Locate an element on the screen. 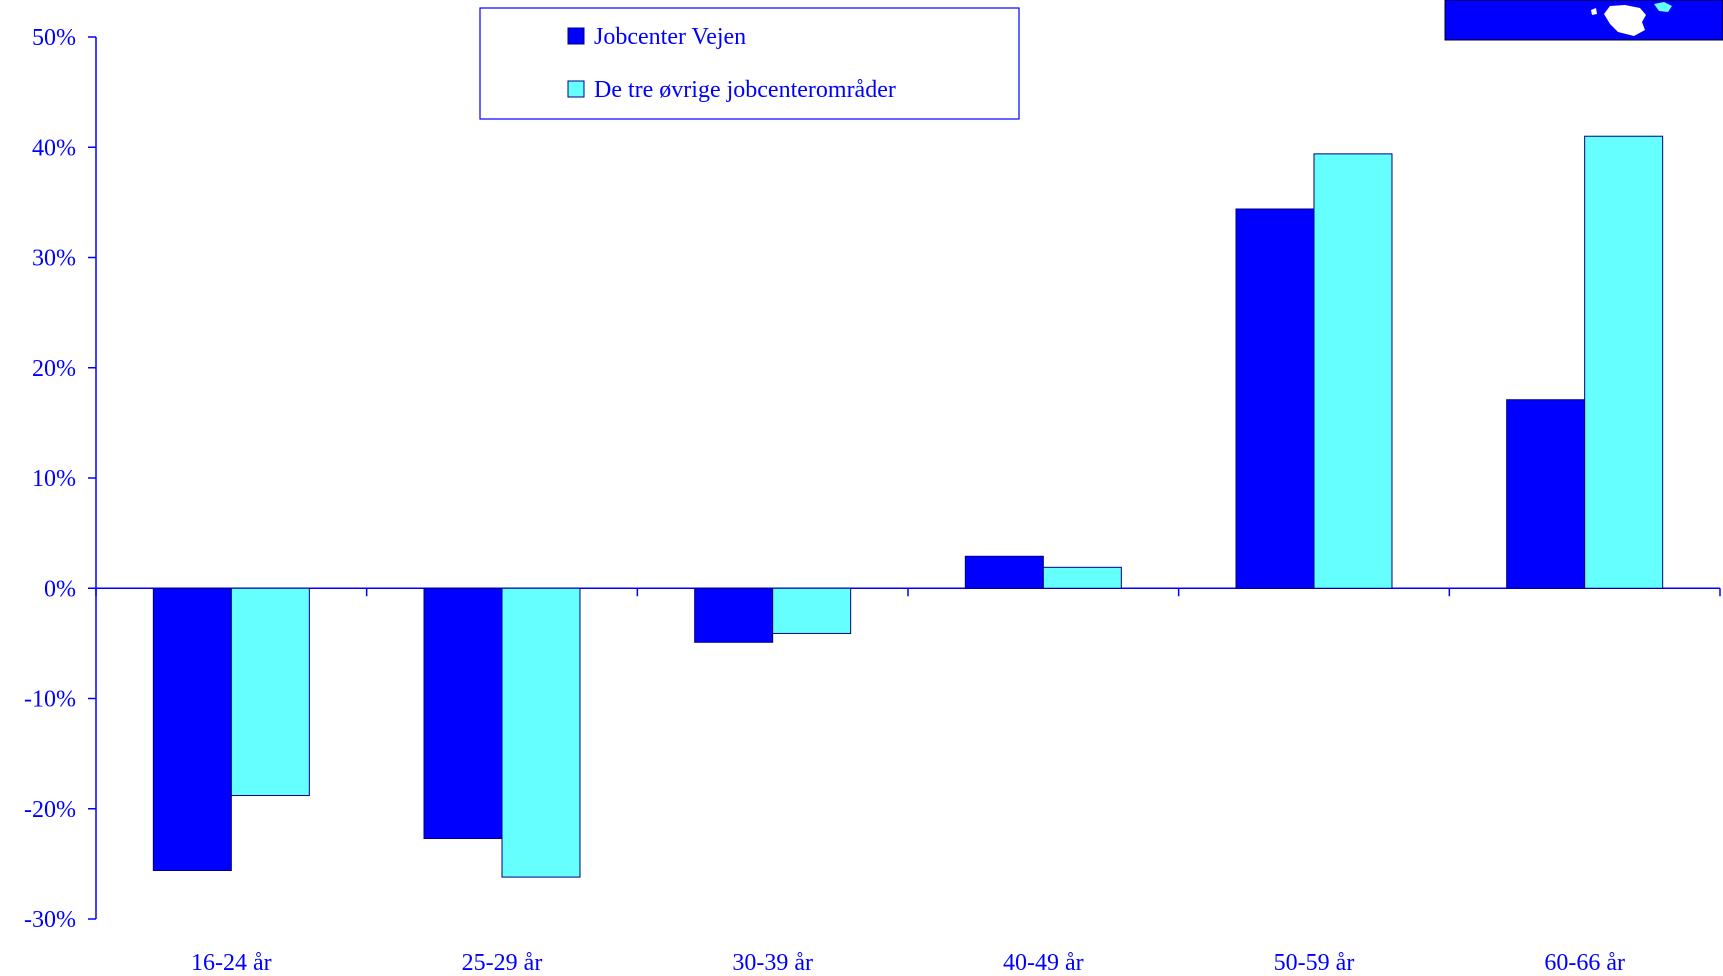 The width and height of the screenshot is (1723, 976). x-tick-label: 50-59 år is located at coordinates (1314, 963).